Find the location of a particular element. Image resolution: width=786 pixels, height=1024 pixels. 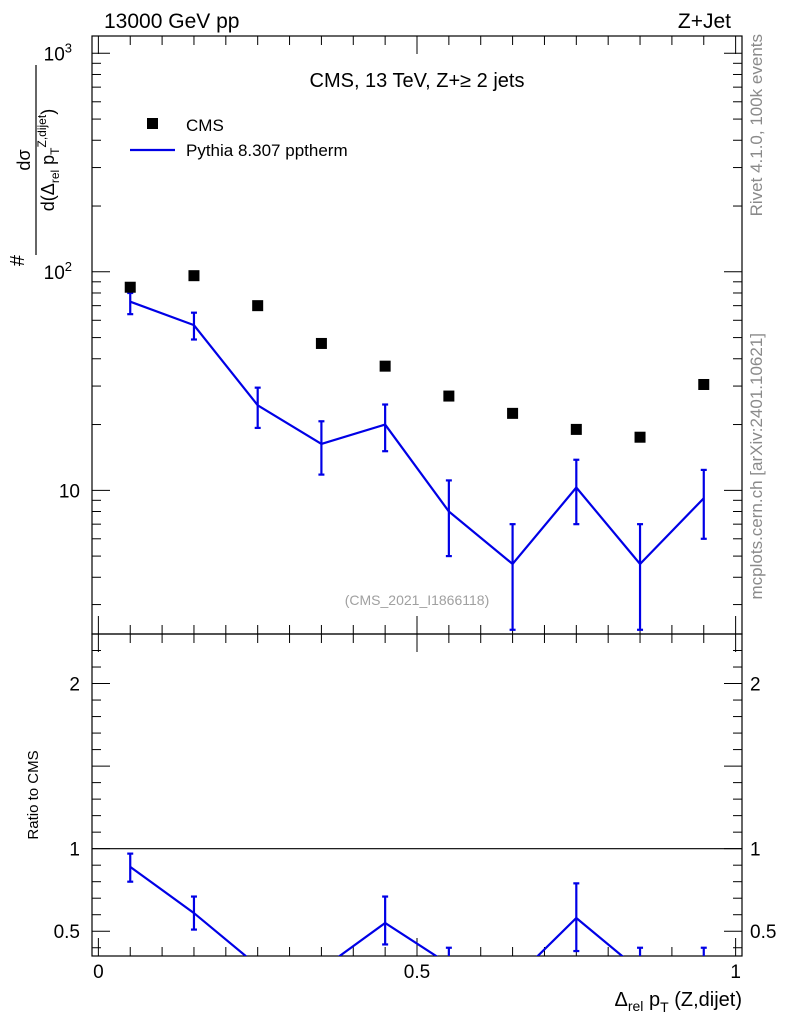

x-tick-label-1: 1 is located at coordinates (735, 972).